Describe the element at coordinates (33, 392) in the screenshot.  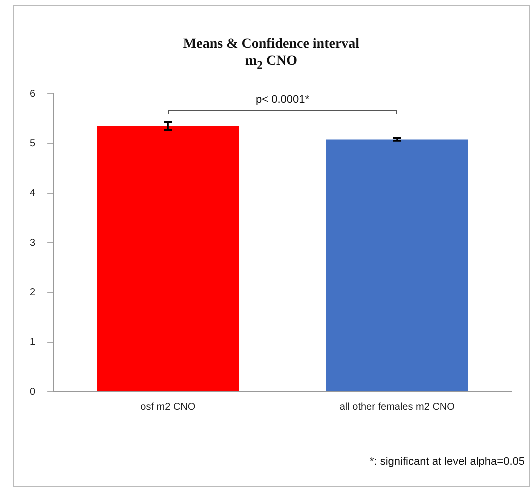
I see `y-tick-label: 0` at that location.